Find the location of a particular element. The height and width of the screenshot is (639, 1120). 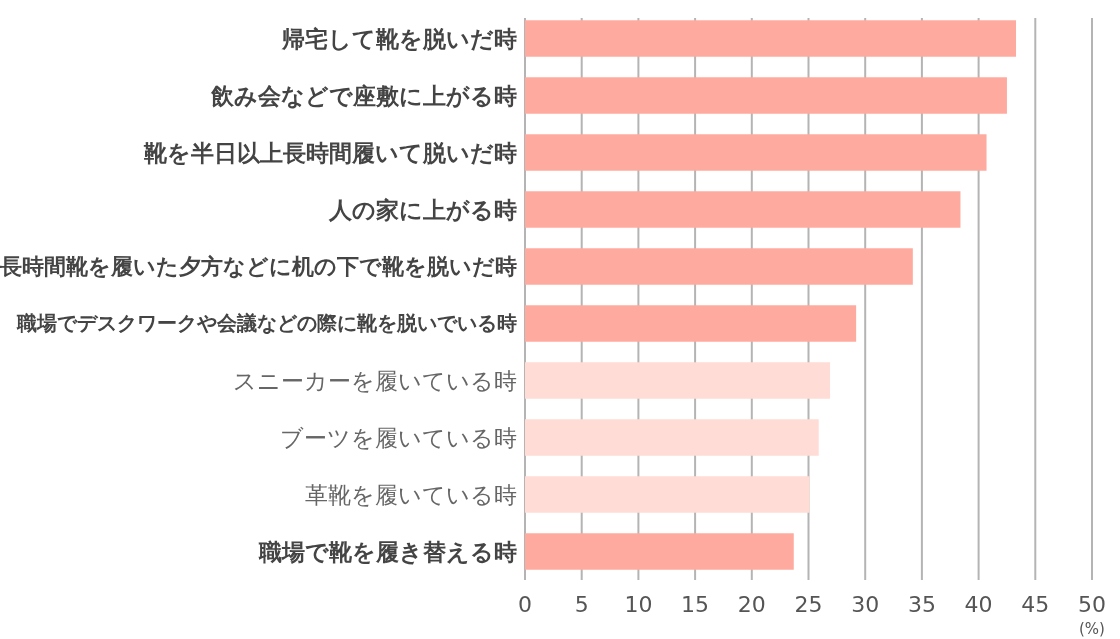

y-tick-label: 人の家に上がる時 is located at coordinates (422, 209).